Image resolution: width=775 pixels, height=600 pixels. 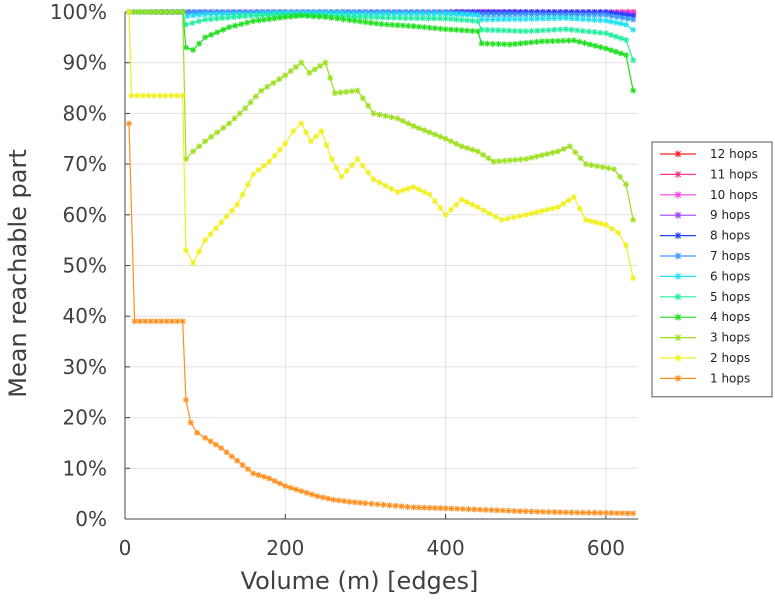 What do you see at coordinates (730, 236) in the screenshot?
I see `legend-label: 8 hops` at bounding box center [730, 236].